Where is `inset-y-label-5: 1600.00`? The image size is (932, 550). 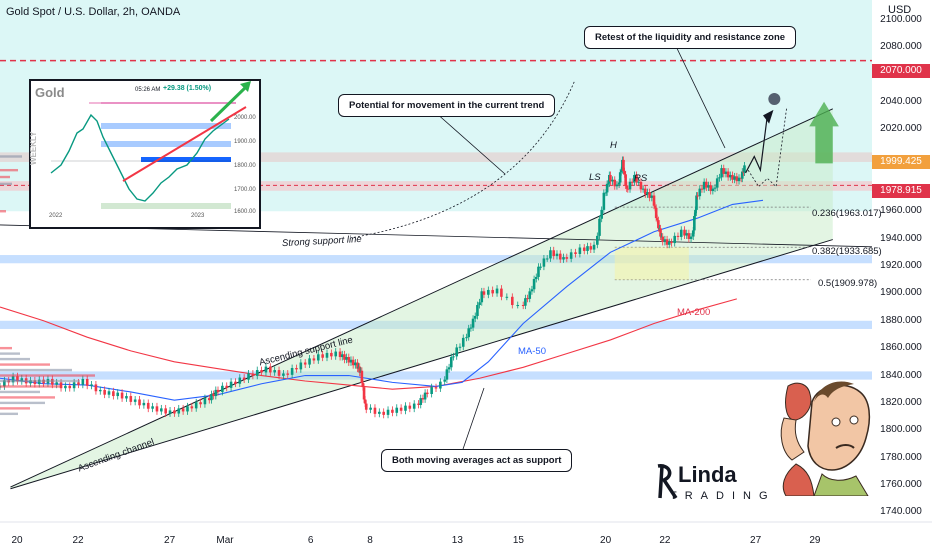 inset-y-label-5: 1600.00 is located at coordinates (245, 212).